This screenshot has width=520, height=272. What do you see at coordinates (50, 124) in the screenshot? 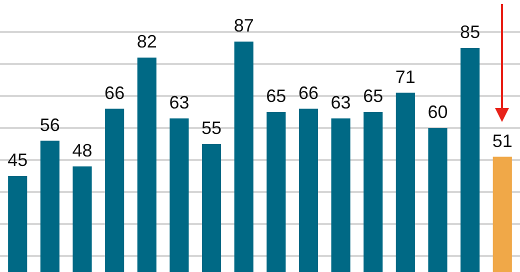
I see `data-label: 56` at bounding box center [50, 124].